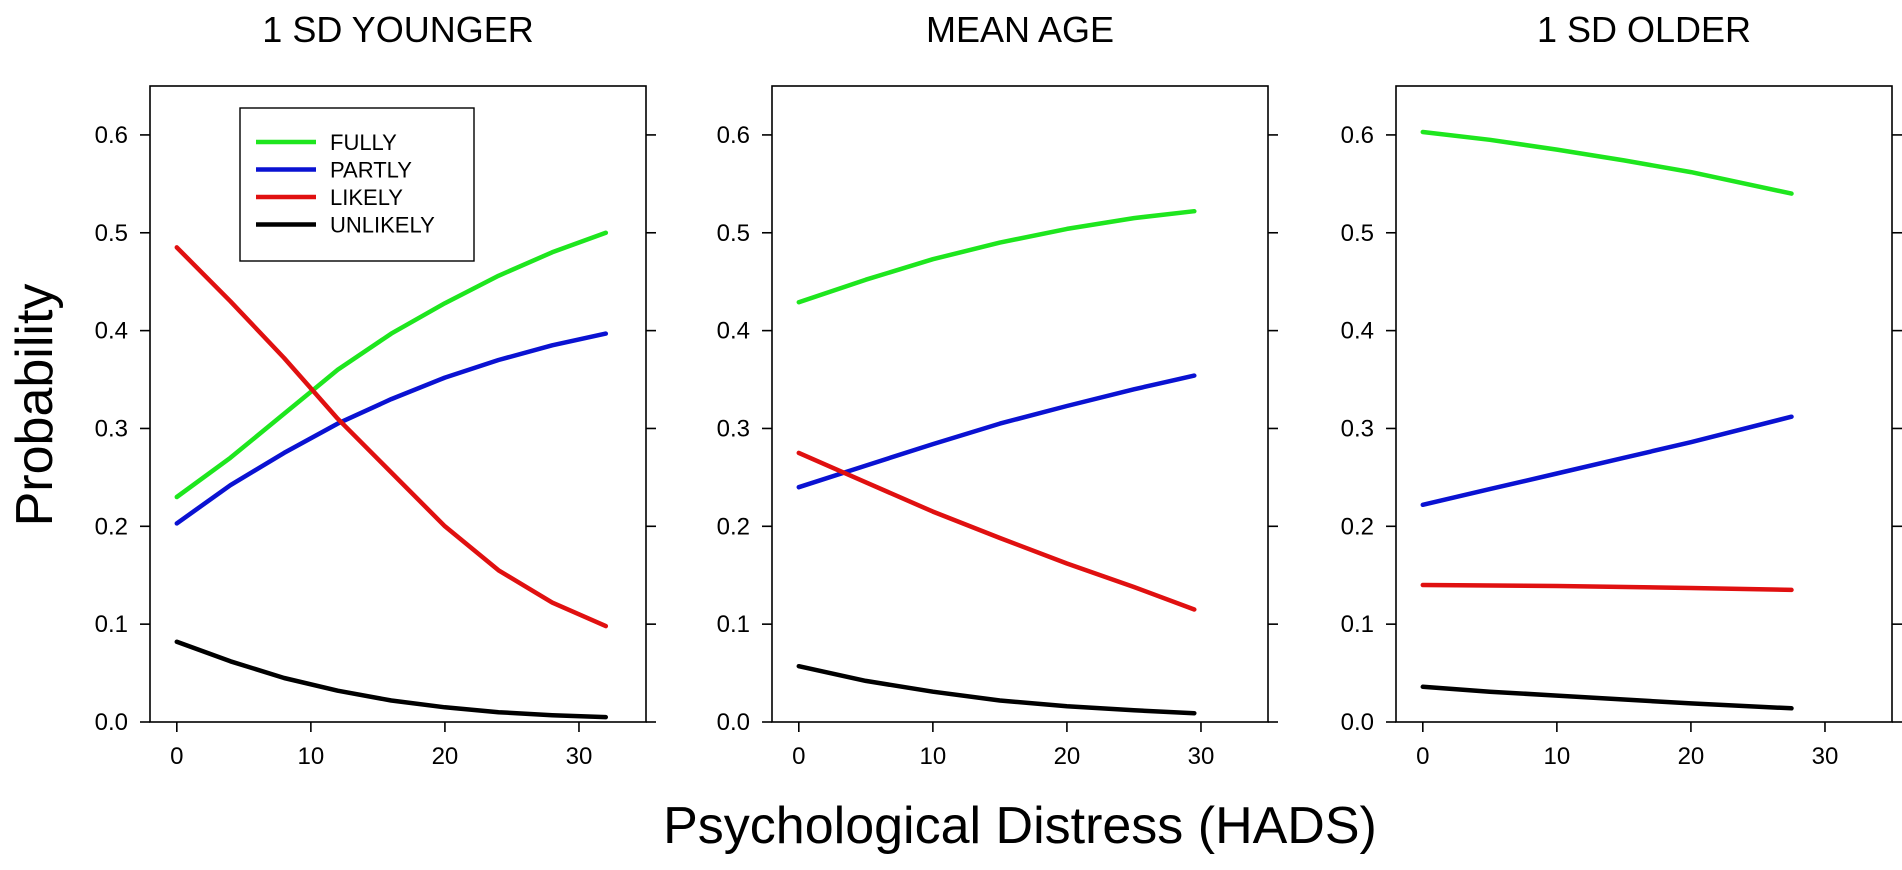  What do you see at coordinates (371, 170) in the screenshot?
I see `legend-label-partly: PARTLY` at bounding box center [371, 170].